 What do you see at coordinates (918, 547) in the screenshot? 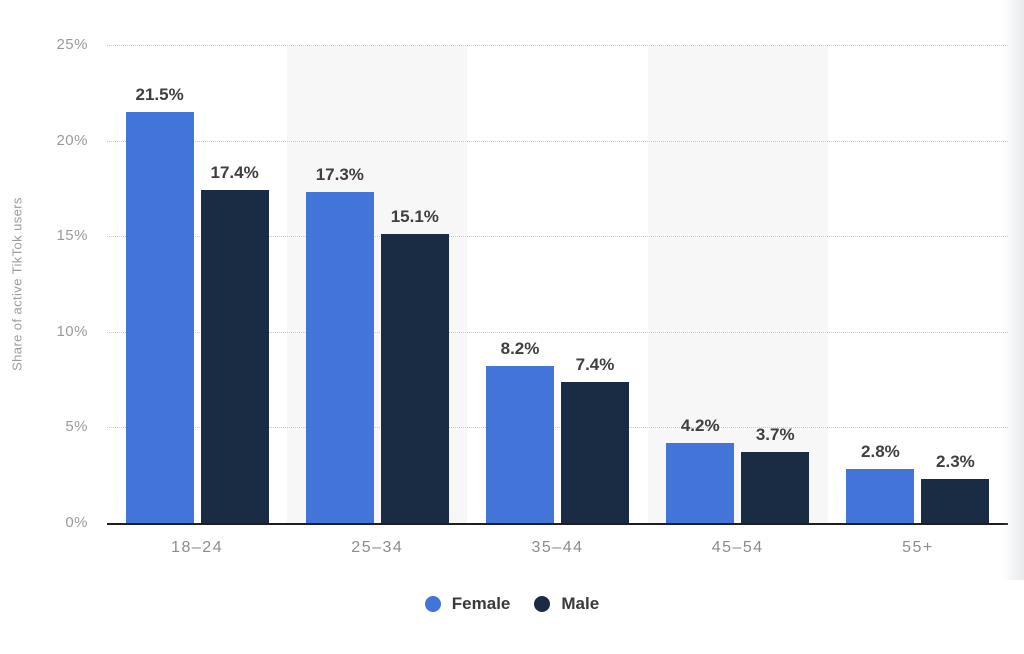
I see `x-tick-label-55+: 55+` at bounding box center [918, 547].